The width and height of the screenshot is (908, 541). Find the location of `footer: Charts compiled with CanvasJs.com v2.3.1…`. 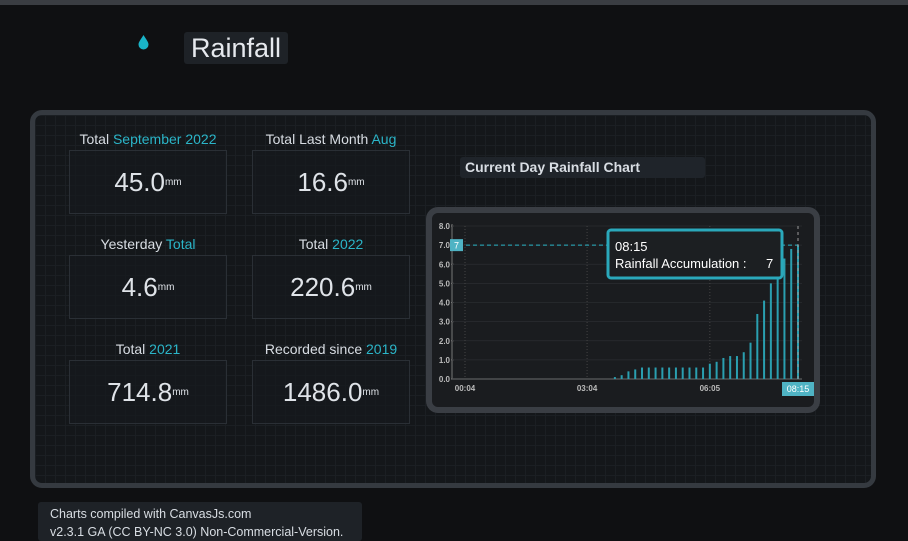

footer: Charts compiled with CanvasJs.com v2.3.1… is located at coordinates (200, 521).